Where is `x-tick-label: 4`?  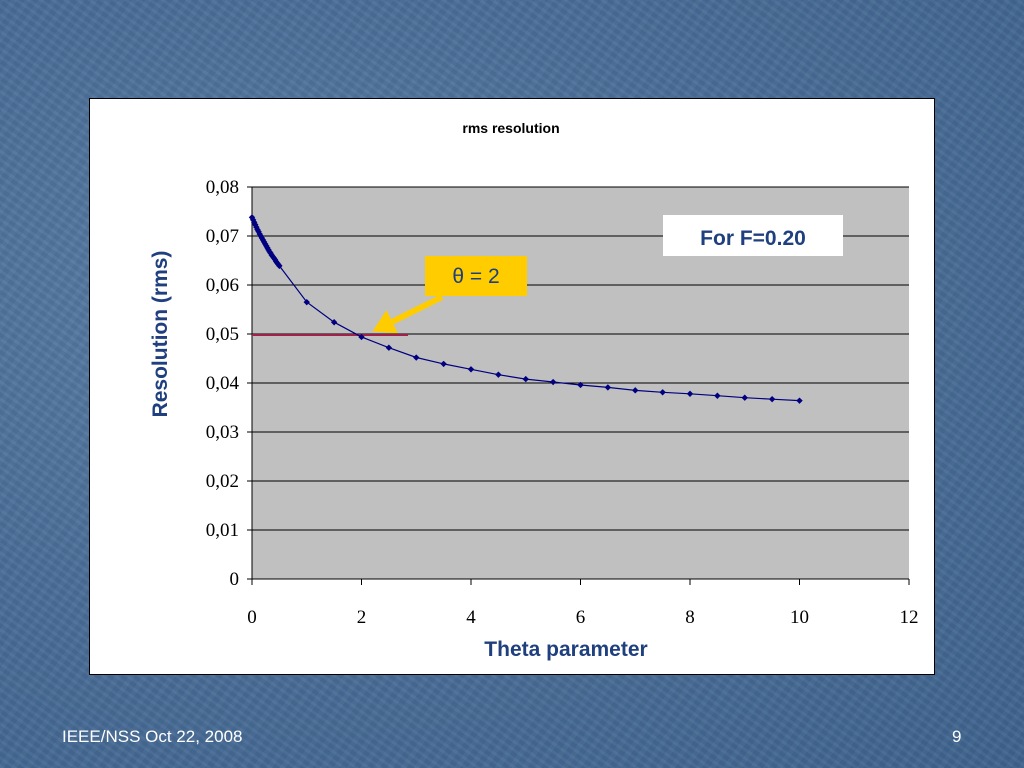 x-tick-label: 4 is located at coordinates (471, 617).